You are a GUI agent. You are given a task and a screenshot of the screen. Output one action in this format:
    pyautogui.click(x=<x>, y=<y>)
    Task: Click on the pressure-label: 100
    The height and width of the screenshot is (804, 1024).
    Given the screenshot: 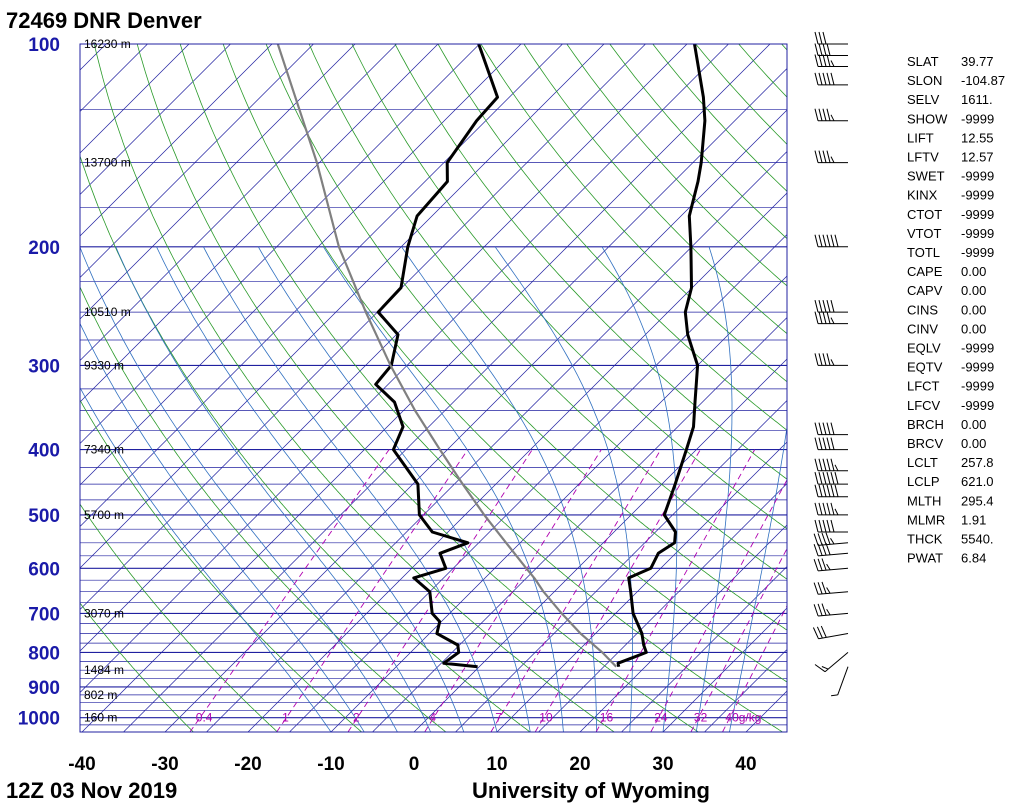 What is the action you would take?
    pyautogui.click(x=44, y=45)
    